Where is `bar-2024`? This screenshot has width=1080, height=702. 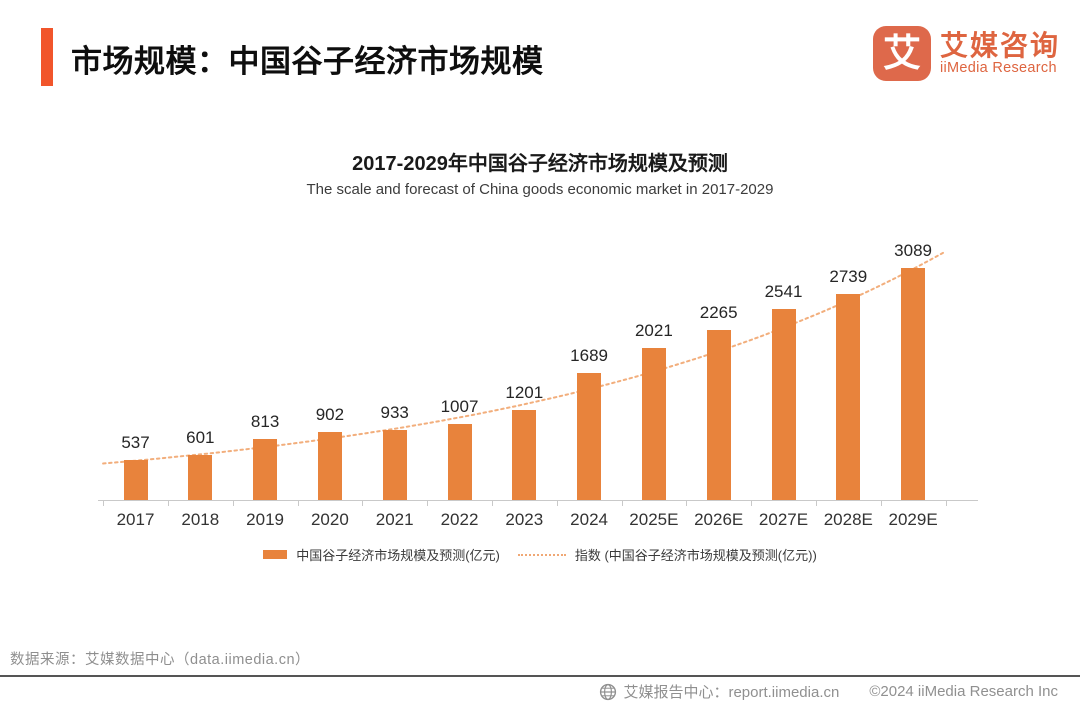 bar-2024 is located at coordinates (589, 436).